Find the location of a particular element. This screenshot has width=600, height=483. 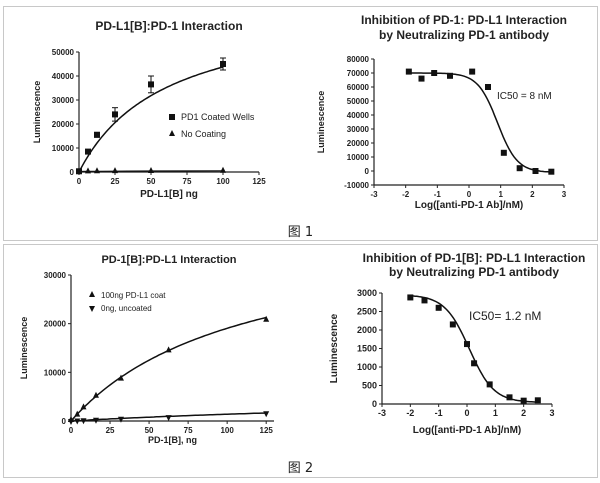

y-tick-label: -10000 is located at coordinates (356, 185).